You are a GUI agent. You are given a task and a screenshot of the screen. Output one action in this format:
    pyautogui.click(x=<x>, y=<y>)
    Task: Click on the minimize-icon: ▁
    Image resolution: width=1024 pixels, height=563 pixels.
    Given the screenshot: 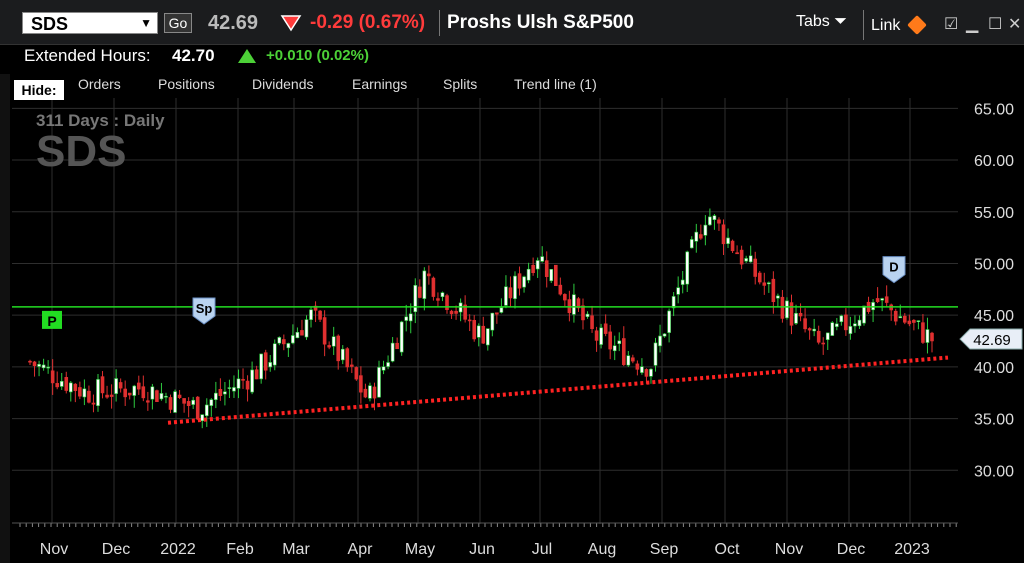 What is the action you would take?
    pyautogui.click(x=972, y=24)
    